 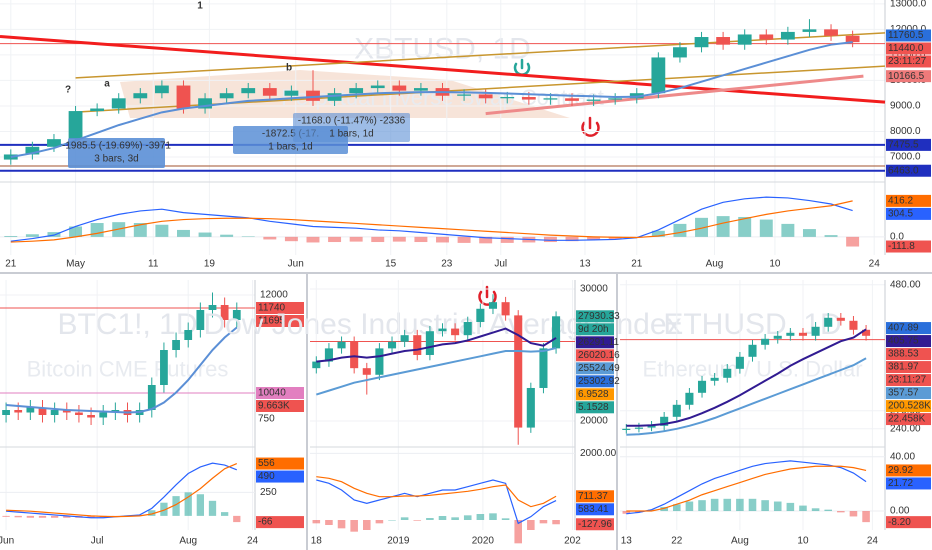 I want to click on watermark: ETHUSD, 1D, so click(x=752, y=324).